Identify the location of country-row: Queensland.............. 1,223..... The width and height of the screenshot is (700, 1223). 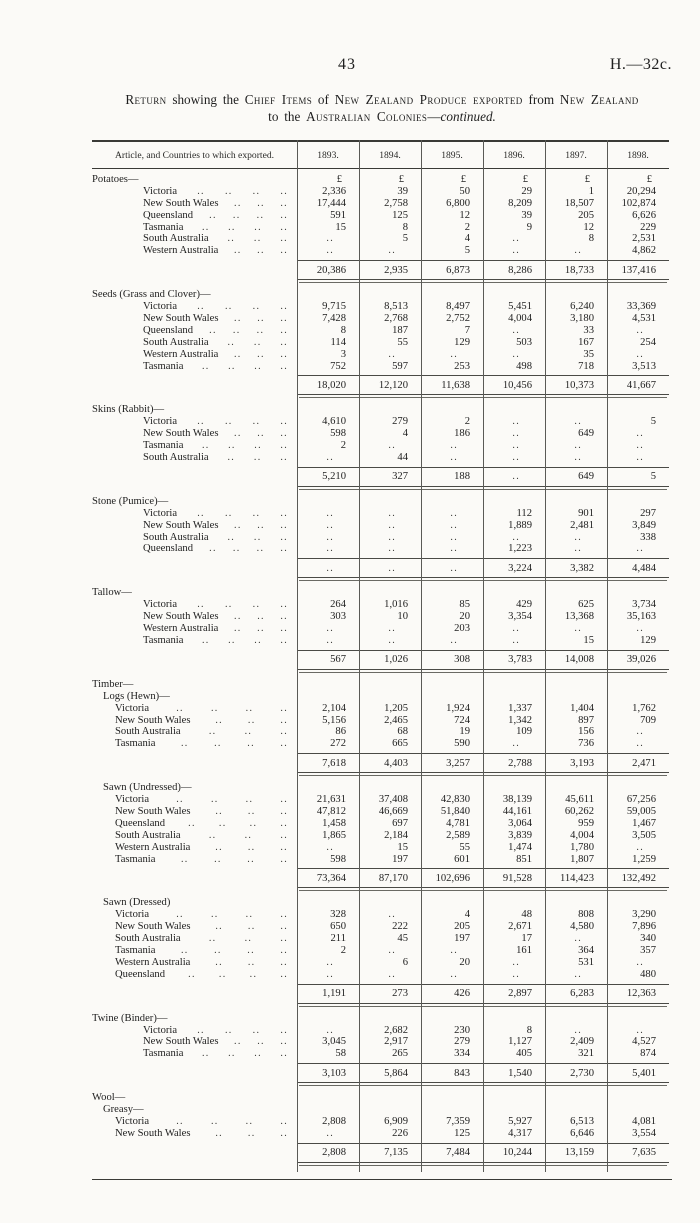
(380, 549).